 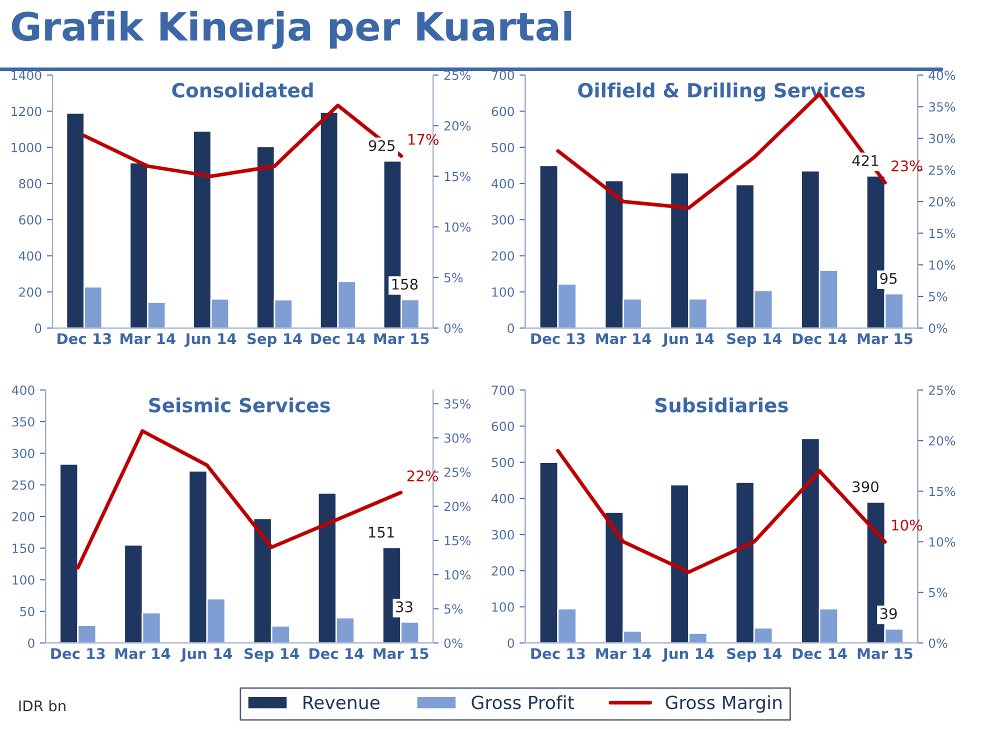 I want to click on chart-title: Subsidiaries, so click(x=721, y=405).